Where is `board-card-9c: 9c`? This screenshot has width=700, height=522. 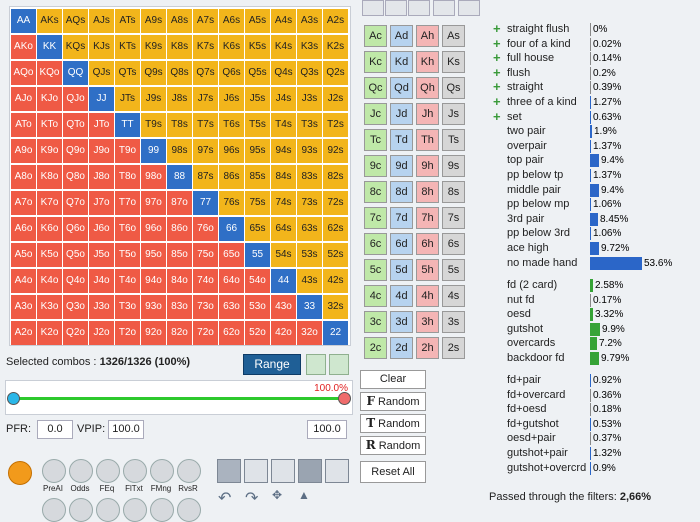
board-card-9c: 9c is located at coordinates (375, 166).